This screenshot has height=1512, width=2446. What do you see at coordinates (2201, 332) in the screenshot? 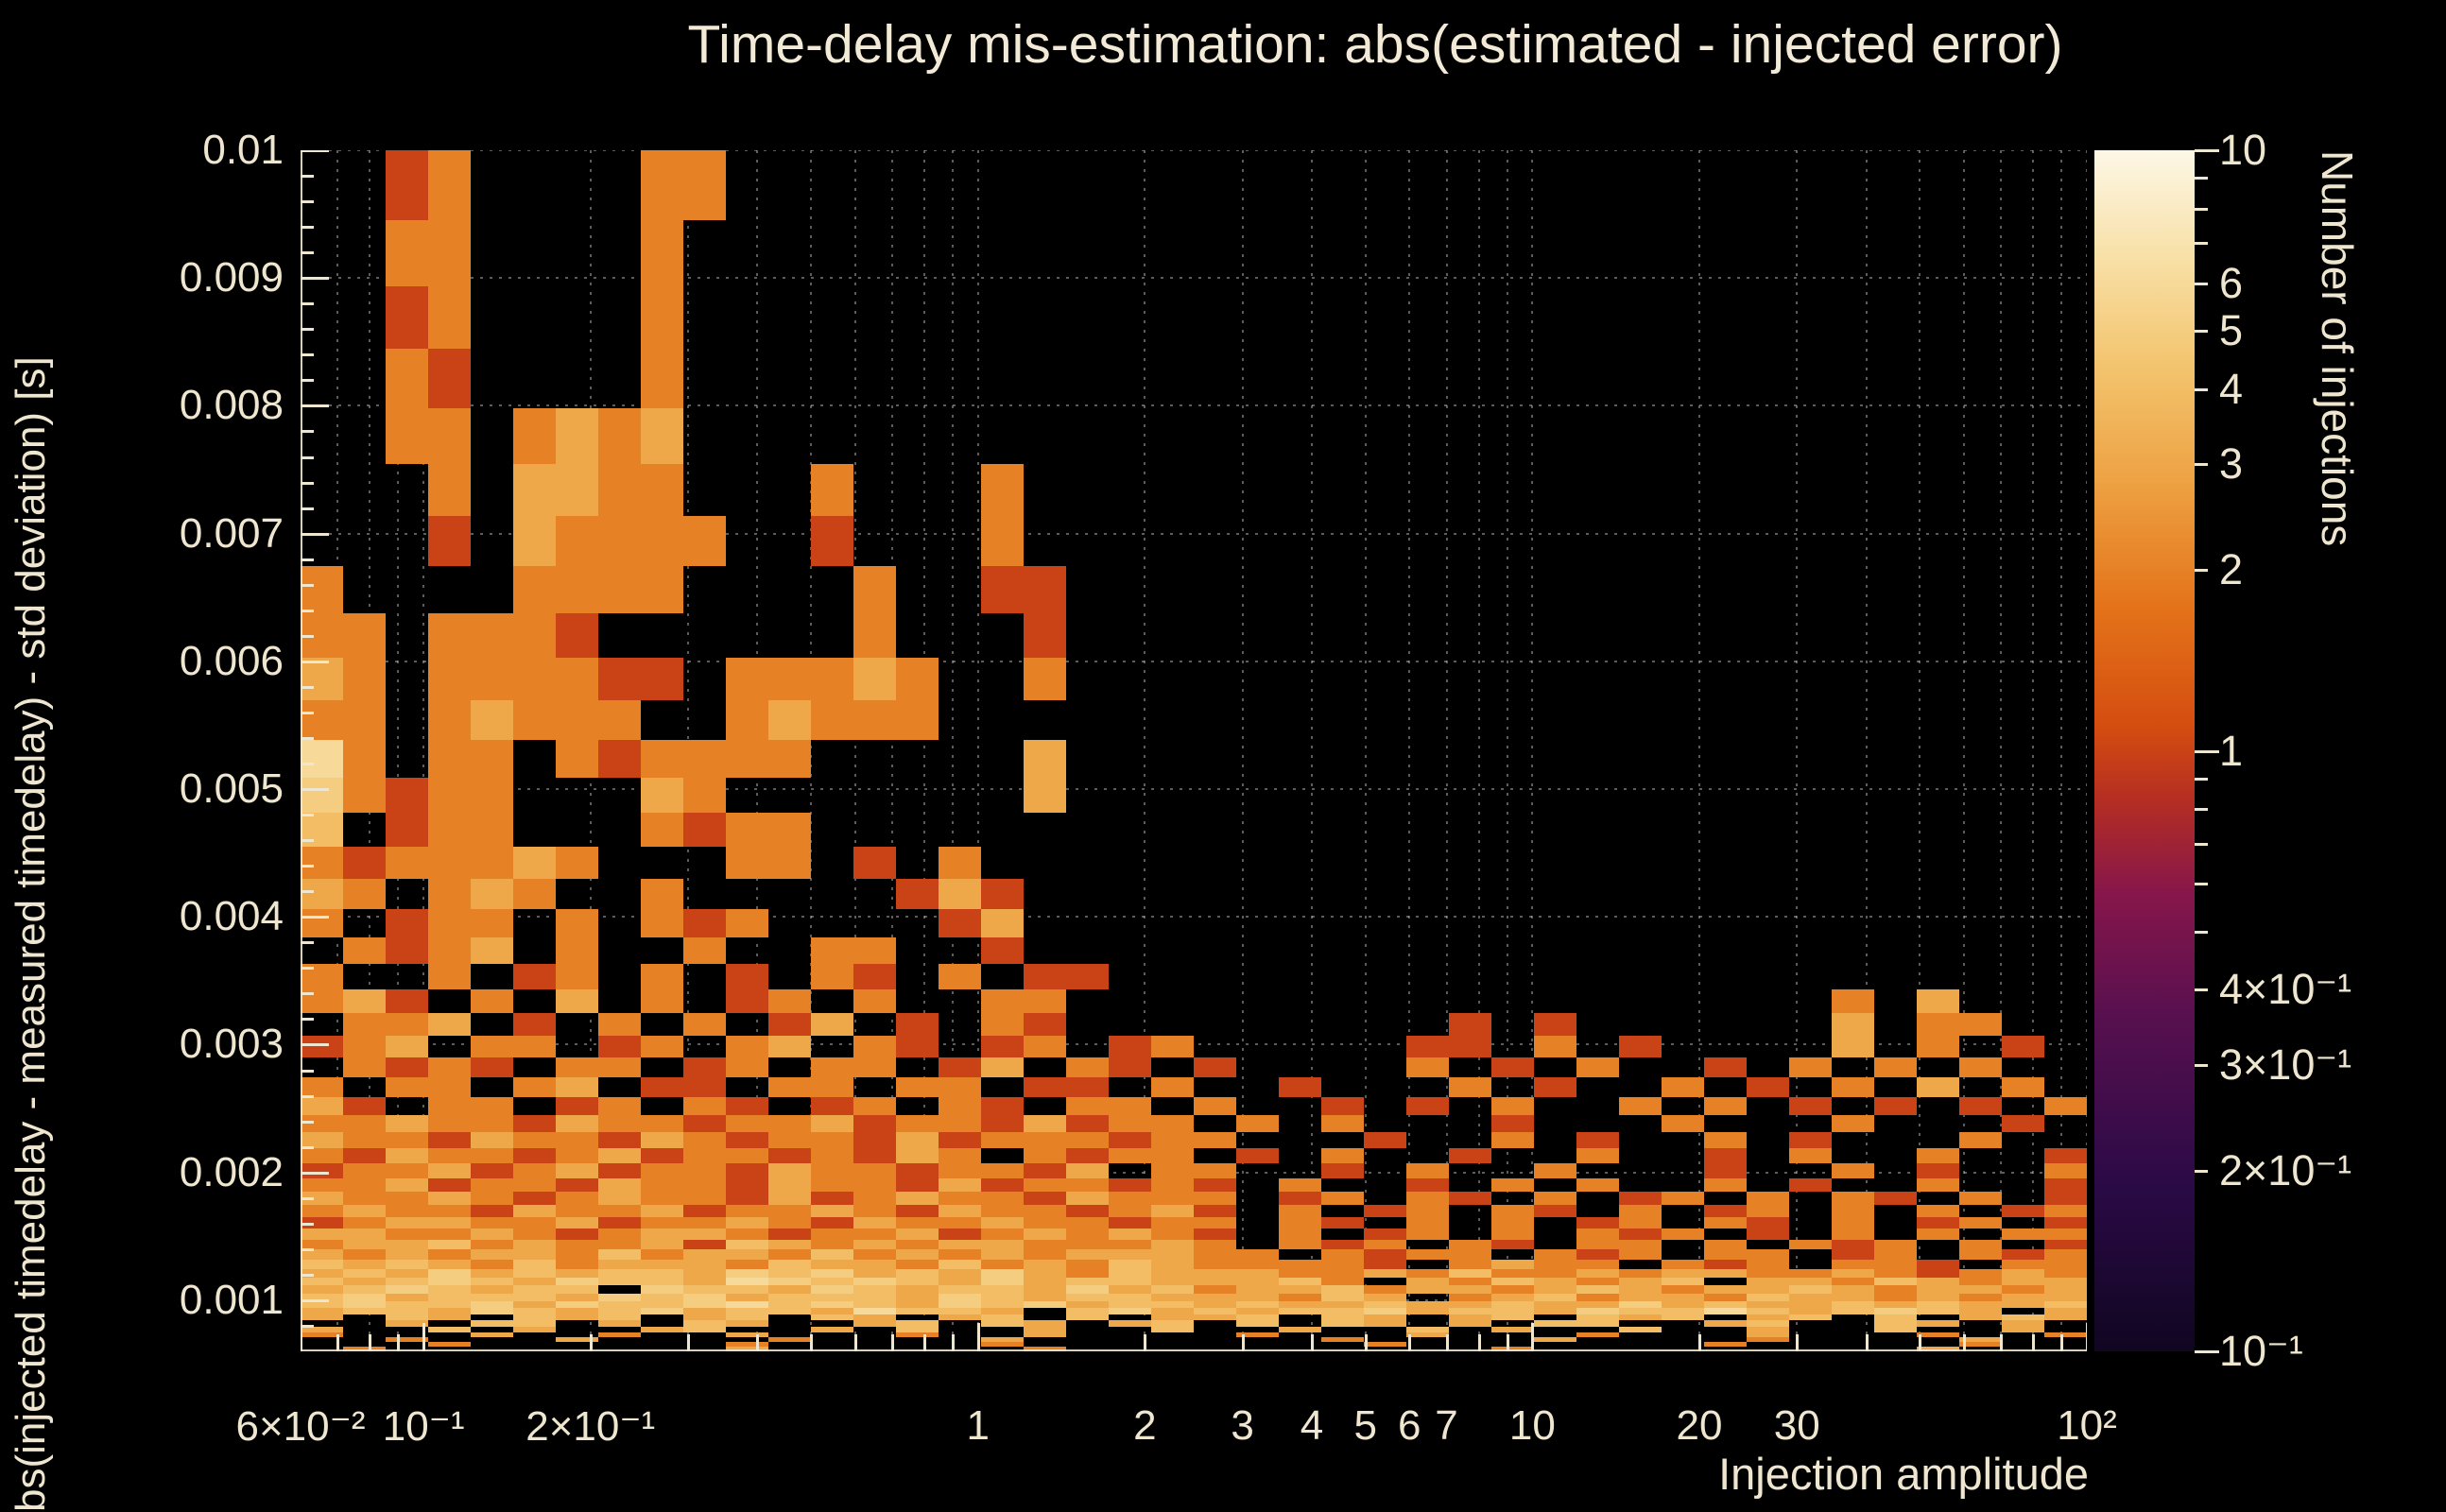
I see `colorbar-minor-tick` at bounding box center [2201, 332].